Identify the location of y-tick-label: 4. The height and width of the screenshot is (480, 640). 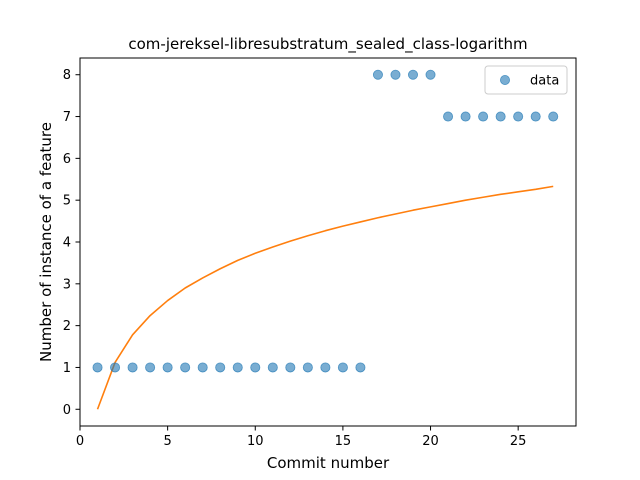
(67, 243).